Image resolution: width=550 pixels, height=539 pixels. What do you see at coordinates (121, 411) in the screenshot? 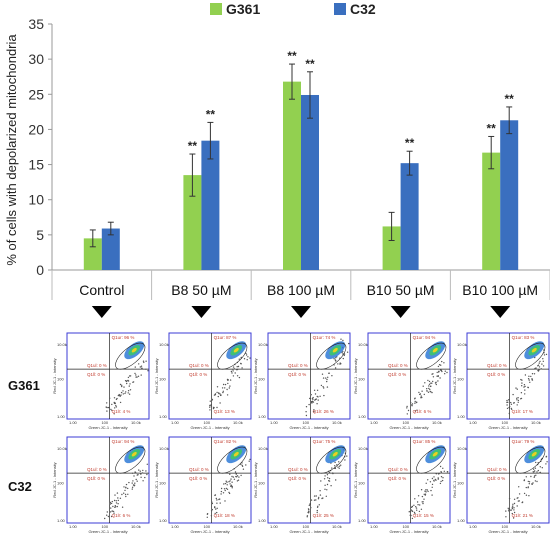
I see `quadrant-lower-right-label: Q1lr: 4 %` at bounding box center [121, 411].